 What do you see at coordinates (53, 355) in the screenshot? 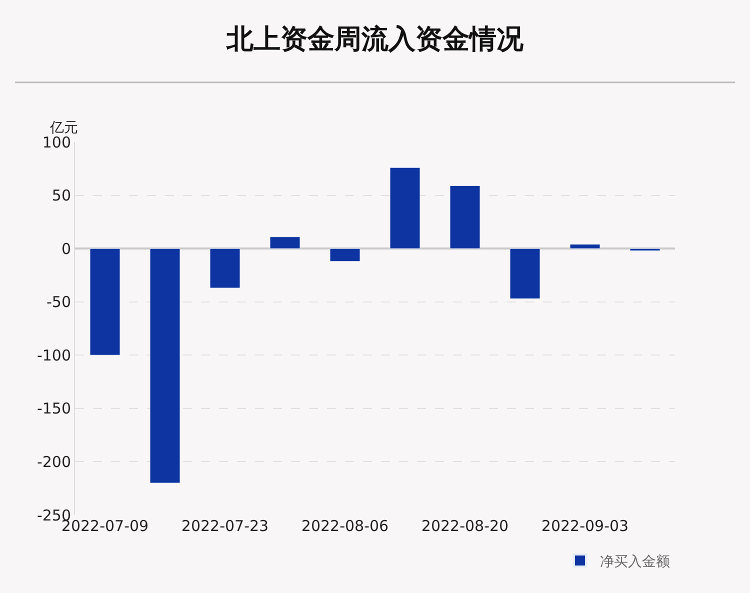
I see `y-tick-label: -100` at bounding box center [53, 355].